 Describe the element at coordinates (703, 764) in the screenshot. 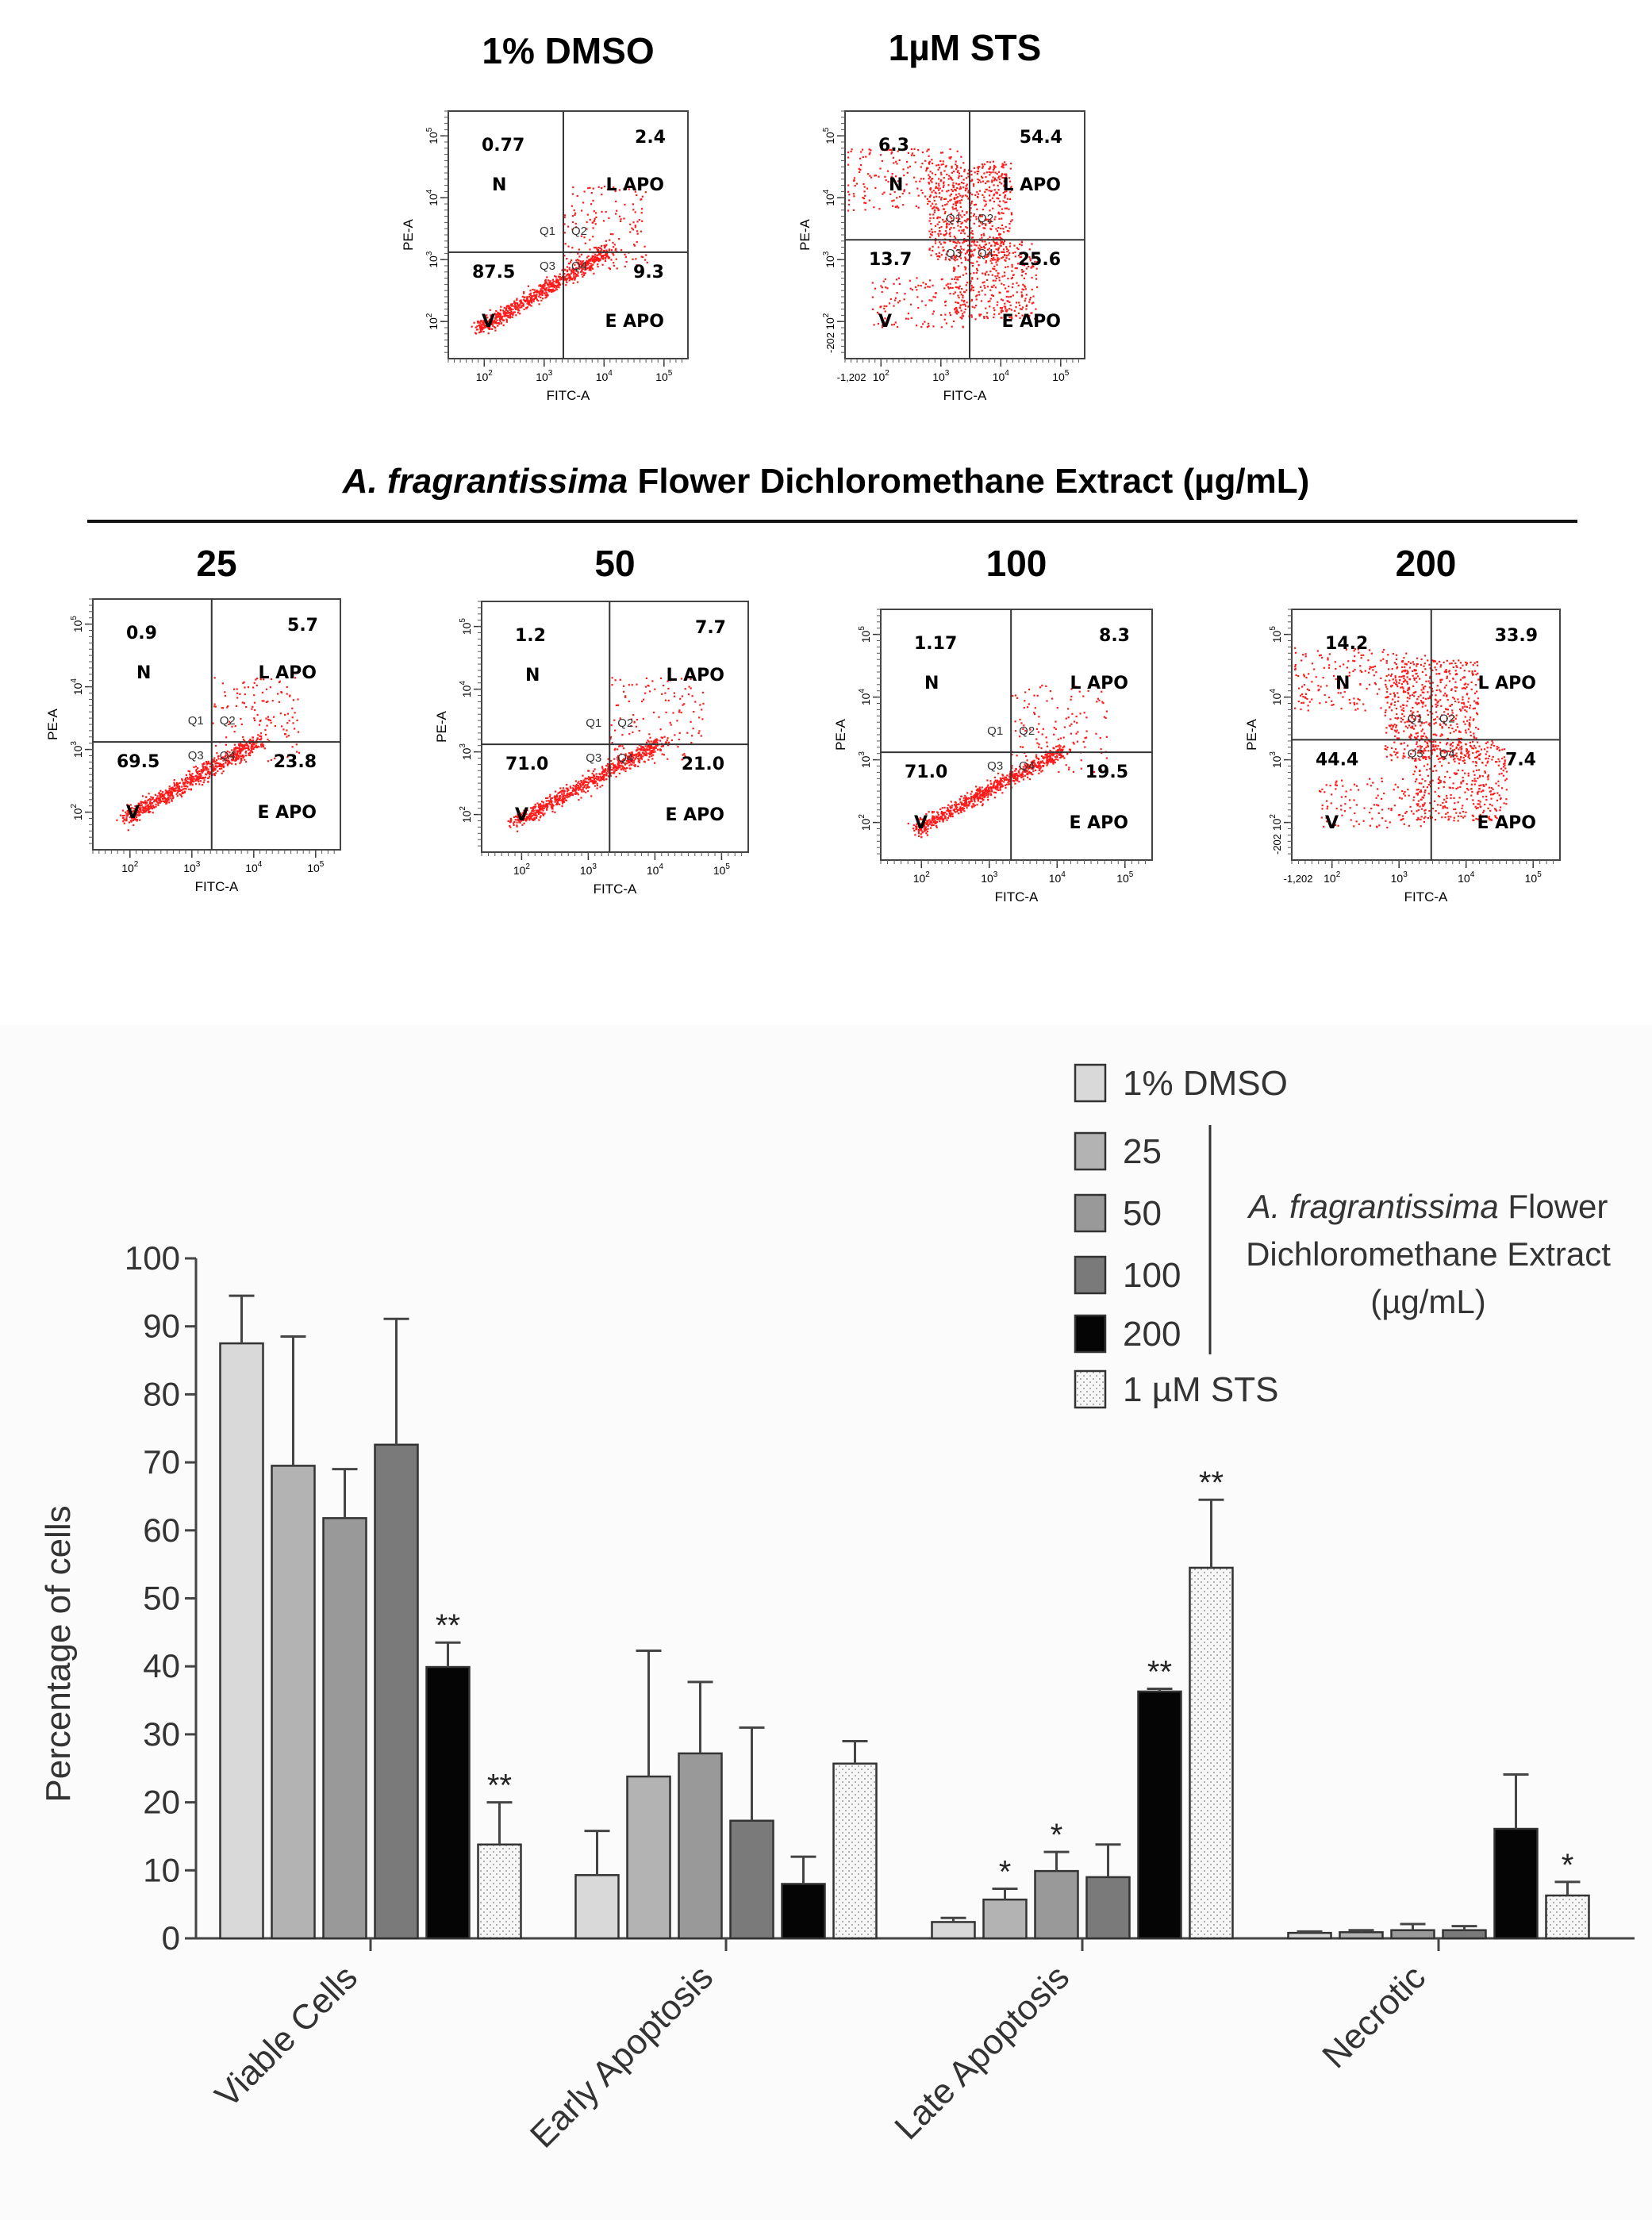

I see `quadrant-value-early-apoptosis: 21.0` at that location.